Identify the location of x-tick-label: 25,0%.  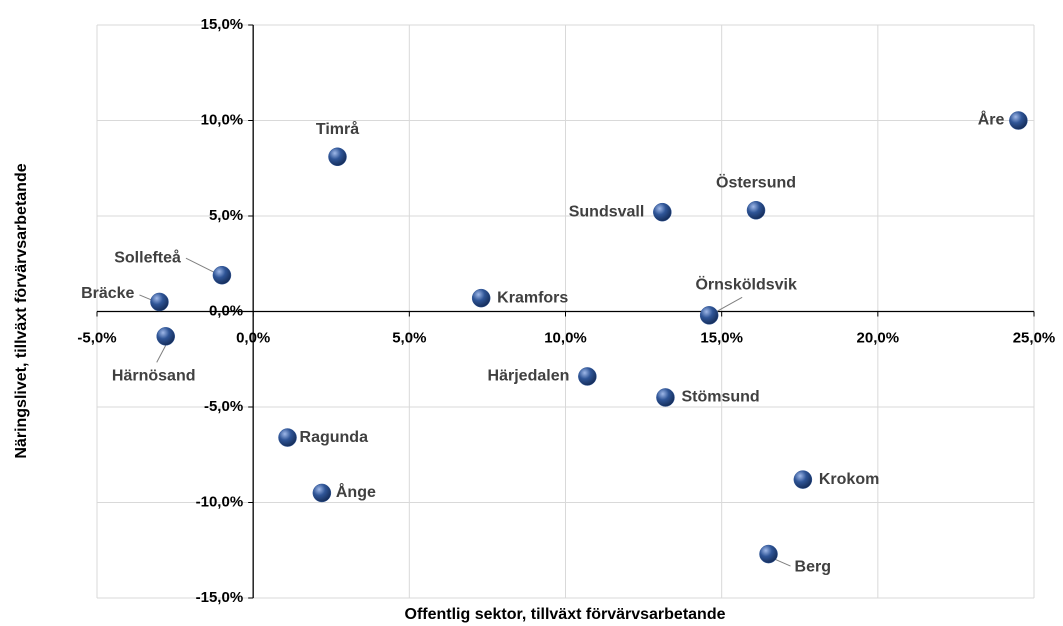
(1034, 337).